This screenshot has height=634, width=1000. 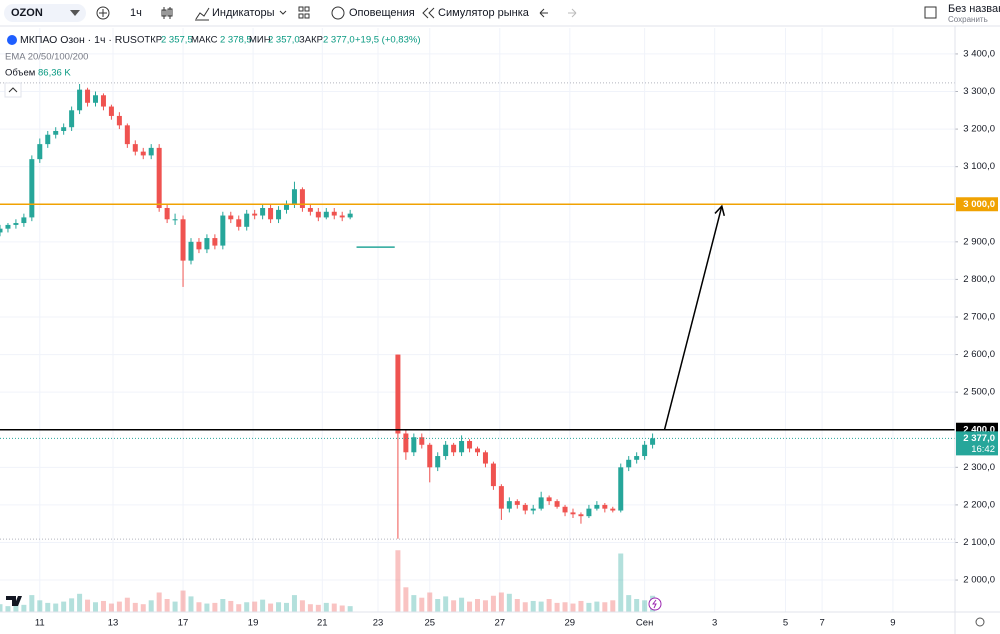 What do you see at coordinates (283, 12) in the screenshot?
I see `indicators-dropdown` at bounding box center [283, 12].